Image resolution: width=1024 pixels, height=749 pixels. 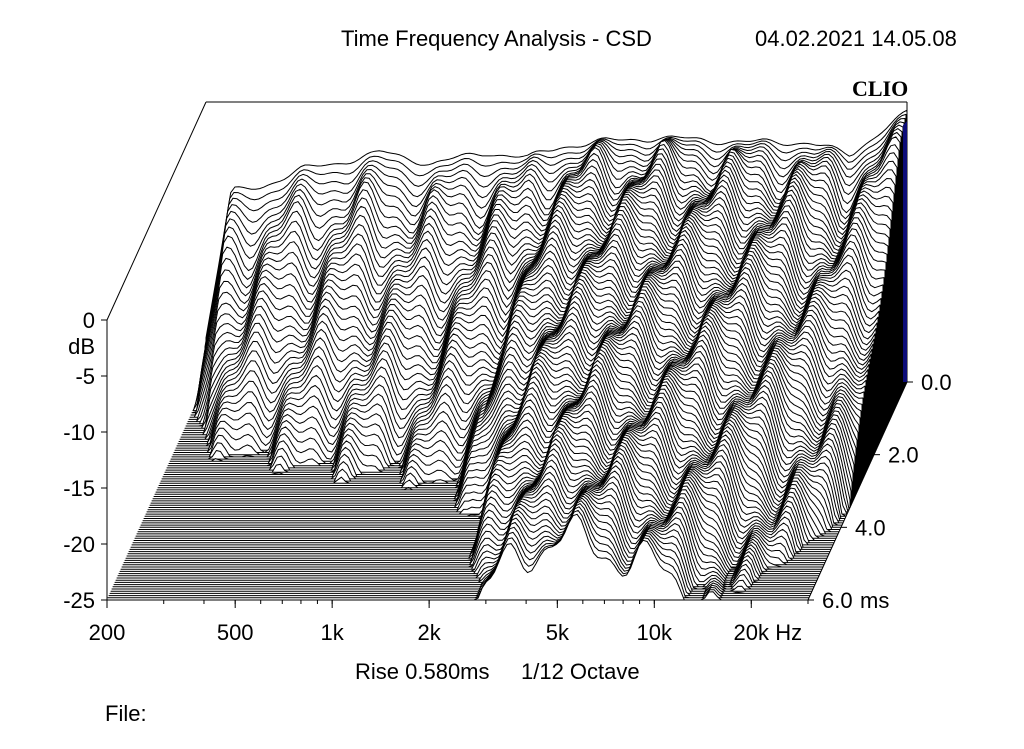 What do you see at coordinates (496, 38) in the screenshot?
I see `chart-title: Time Frequency Analysis - CSD` at bounding box center [496, 38].